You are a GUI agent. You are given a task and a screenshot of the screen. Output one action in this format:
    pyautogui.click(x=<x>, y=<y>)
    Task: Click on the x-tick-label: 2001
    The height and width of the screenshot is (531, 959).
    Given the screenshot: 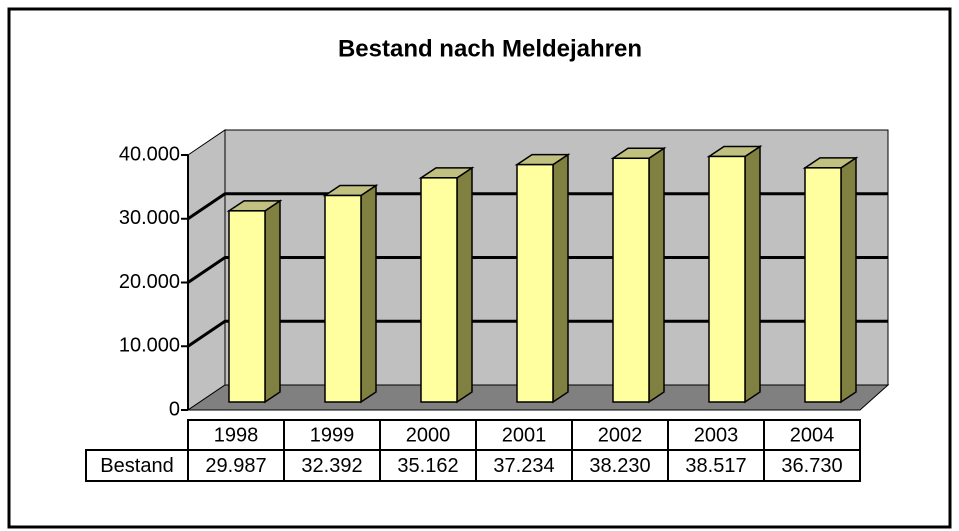 What is the action you would take?
    pyautogui.click(x=524, y=435)
    